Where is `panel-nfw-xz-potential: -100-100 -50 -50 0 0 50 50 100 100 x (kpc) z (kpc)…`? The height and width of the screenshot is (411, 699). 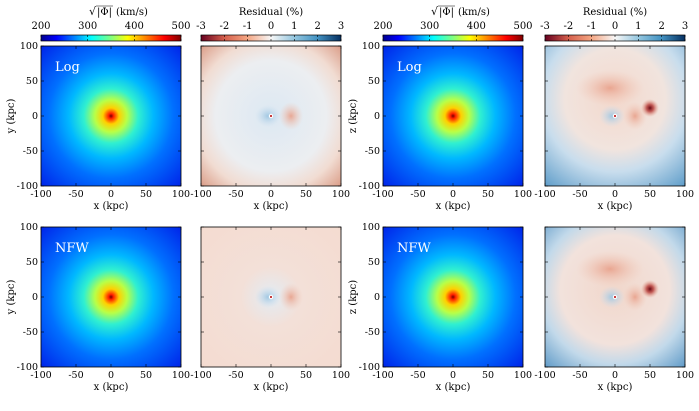
panel-nfw-xz-potential: -100-100 -50 -50 0 0 50 50 100 100 x (kpc) z (kpc)… is located at coordinates (440, 307).